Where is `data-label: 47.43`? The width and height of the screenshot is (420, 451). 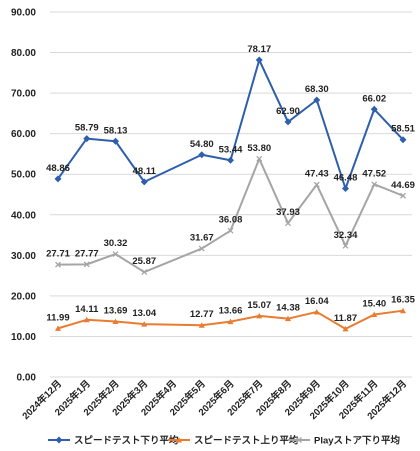
data-label: 47.43 is located at coordinates (317, 174).